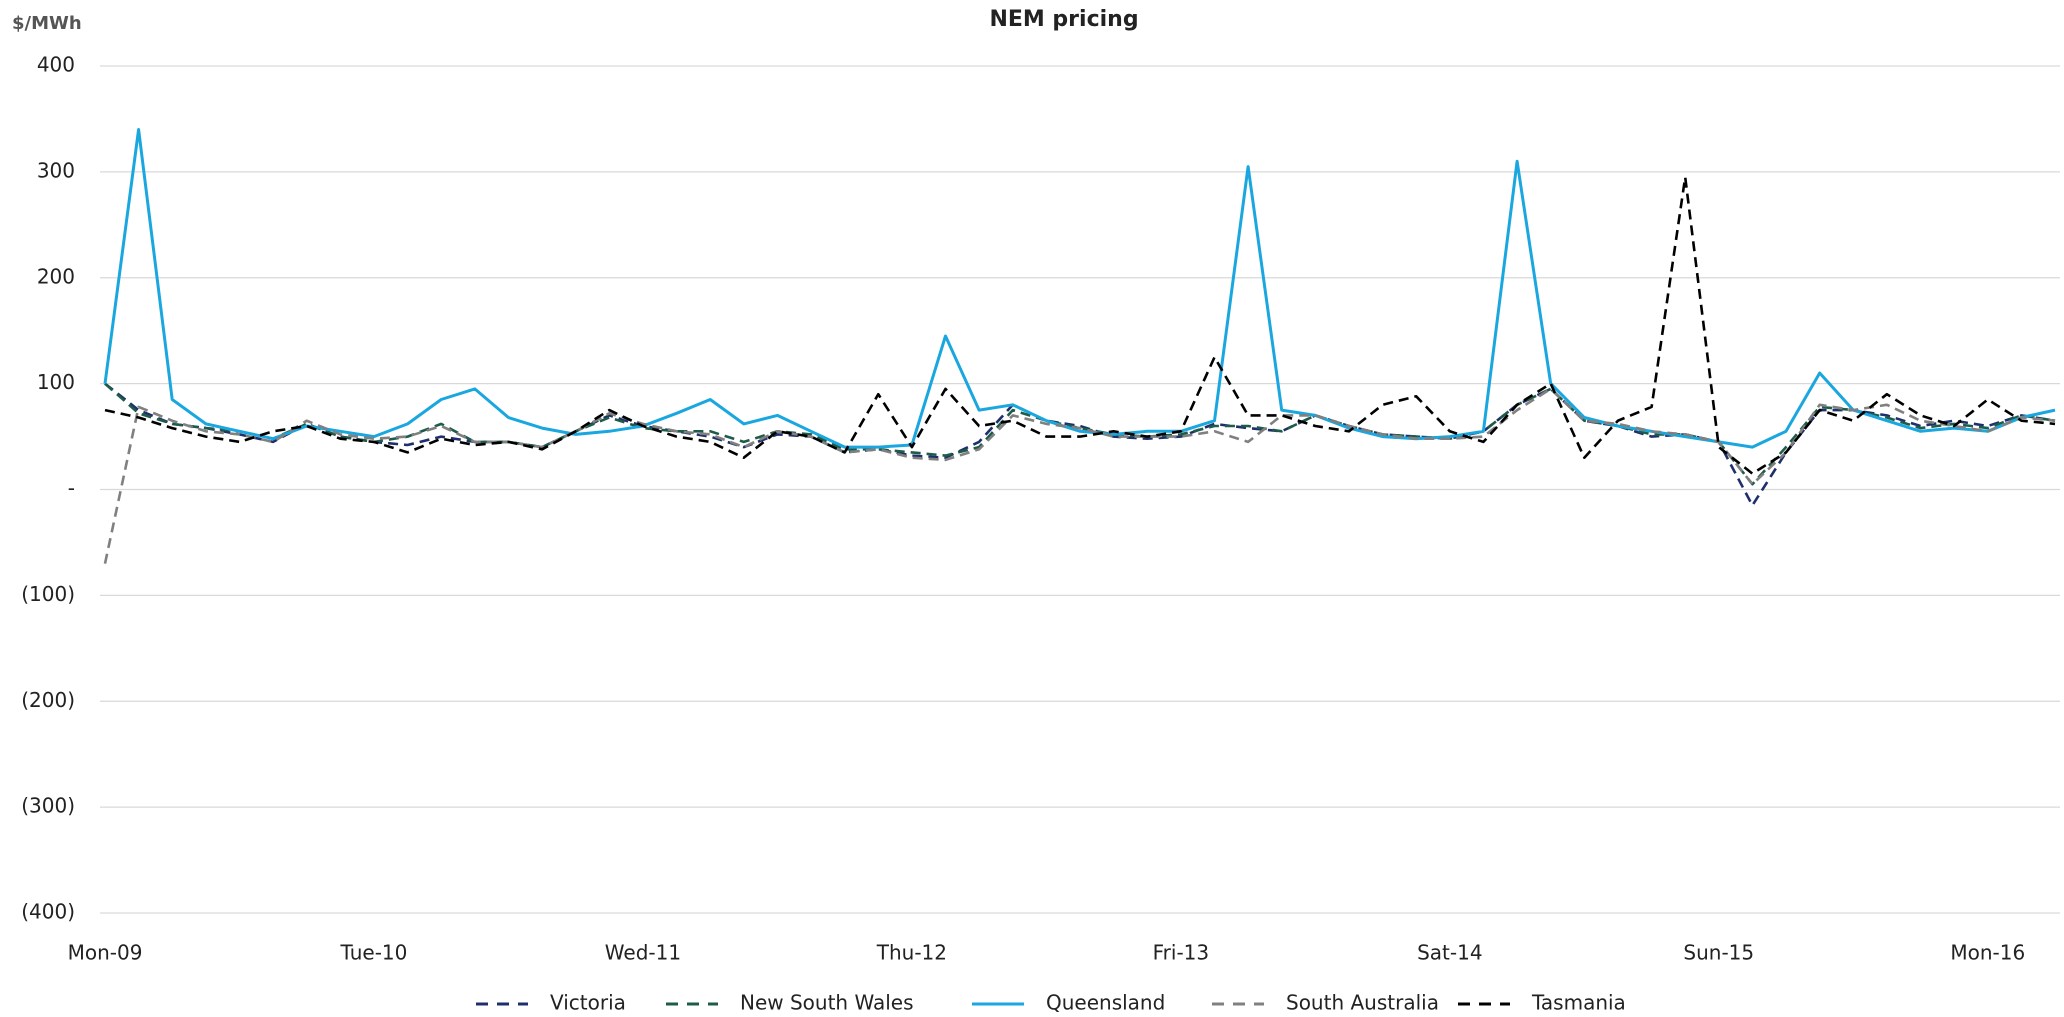 This screenshot has height=1017, width=2064. I want to click on legend-label: South Australia, so click(1362, 1003).